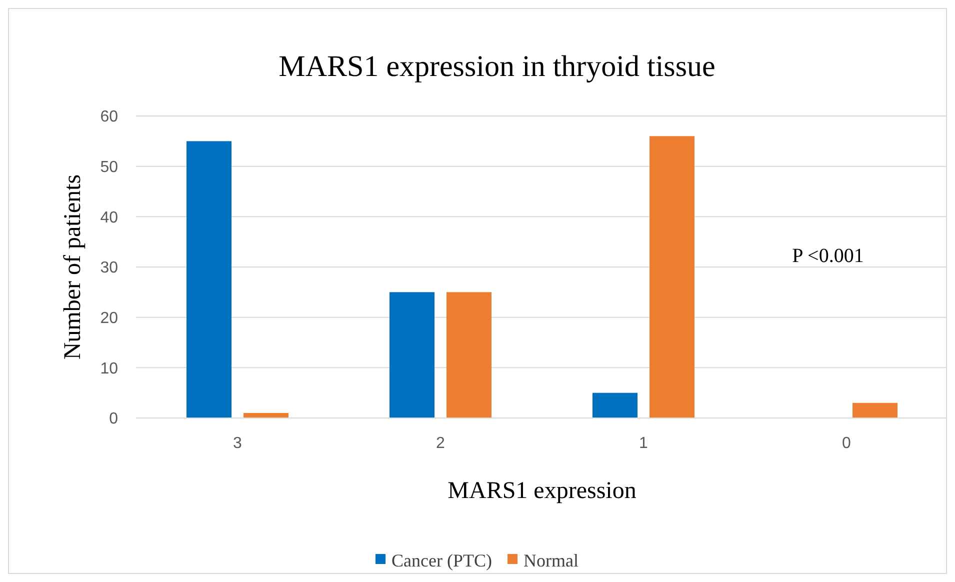  I want to click on y-axis-title: Number of patients, so click(73, 267).